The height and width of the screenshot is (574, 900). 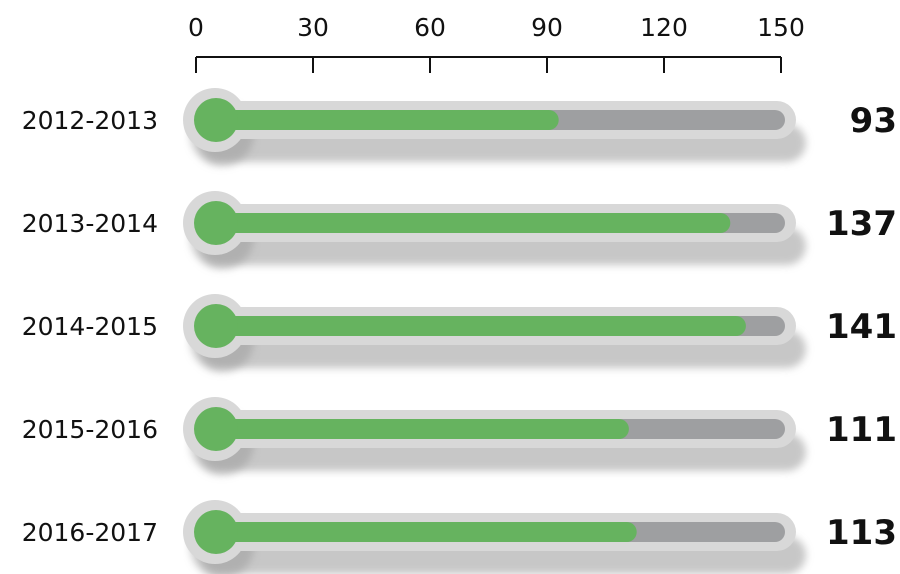 What do you see at coordinates (861, 533) in the screenshot?
I see `value-label: 113` at bounding box center [861, 533].